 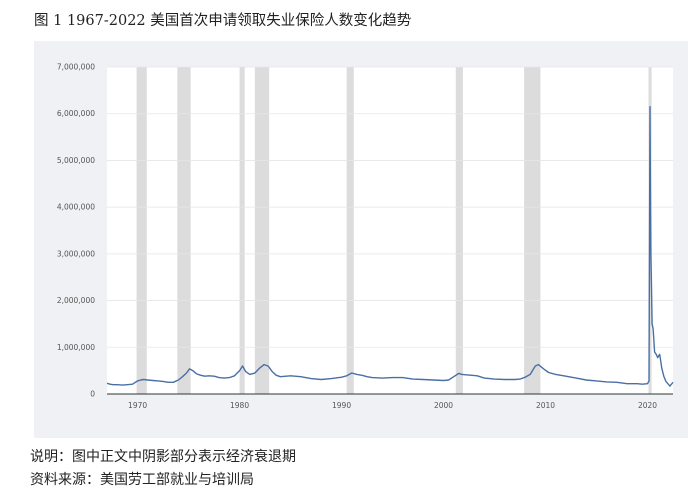 I want to click on x-tick-label: 1990, so click(x=341, y=405).